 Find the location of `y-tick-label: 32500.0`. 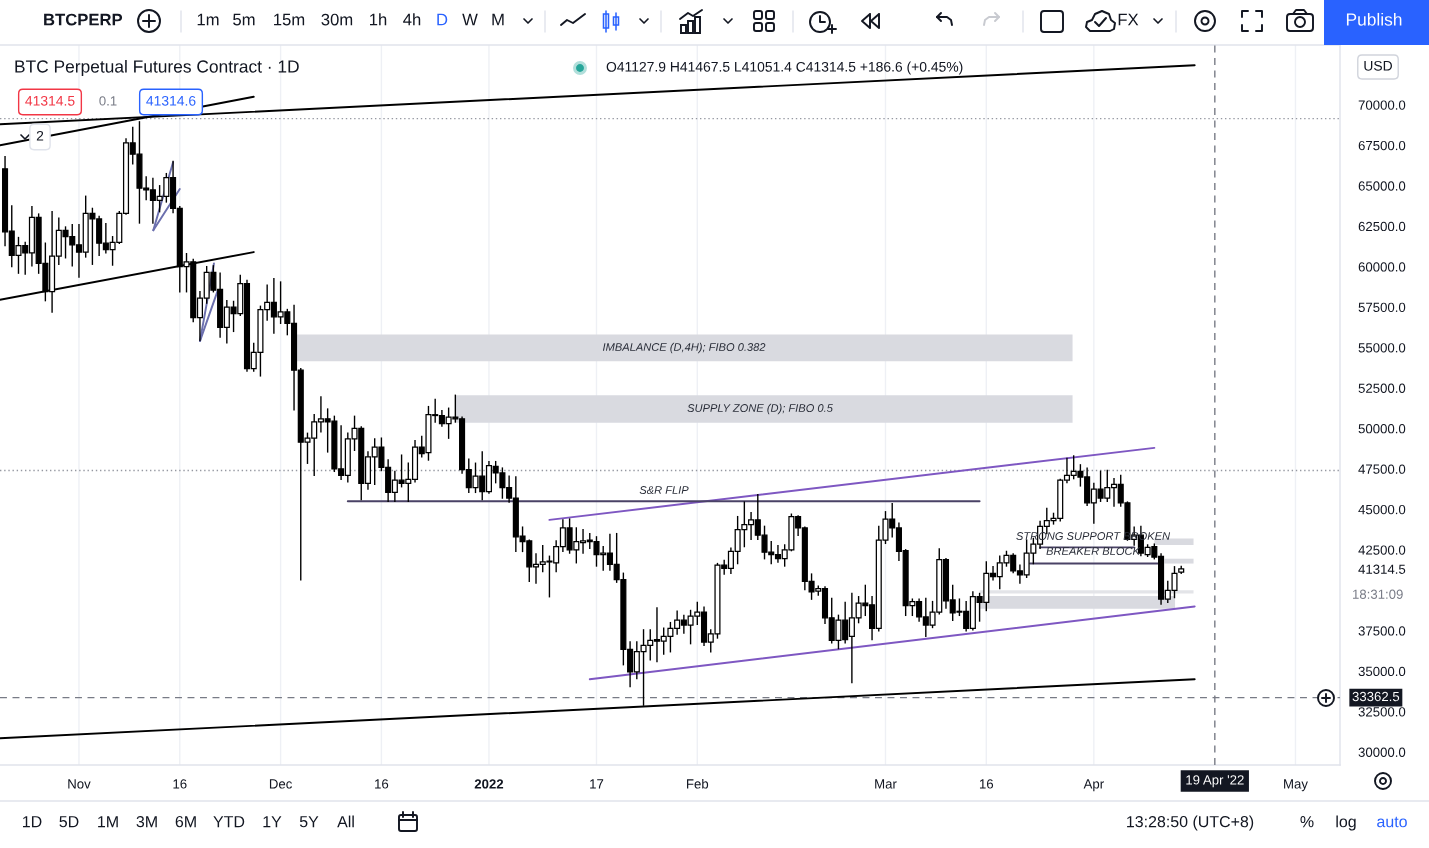

y-tick-label: 32500.0 is located at coordinates (1382, 712).